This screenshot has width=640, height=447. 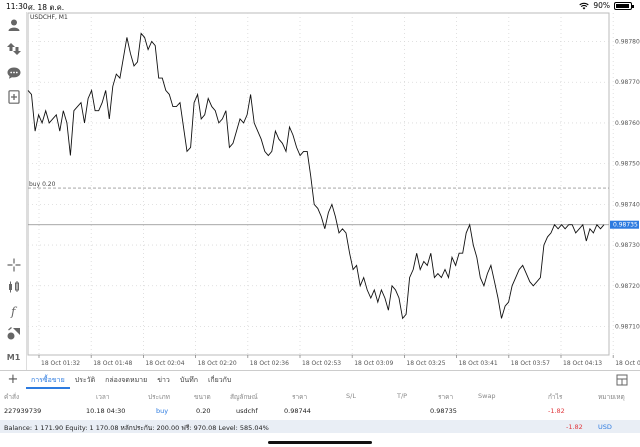 I want to click on current-price-label: 0.98735, so click(x=625, y=225).